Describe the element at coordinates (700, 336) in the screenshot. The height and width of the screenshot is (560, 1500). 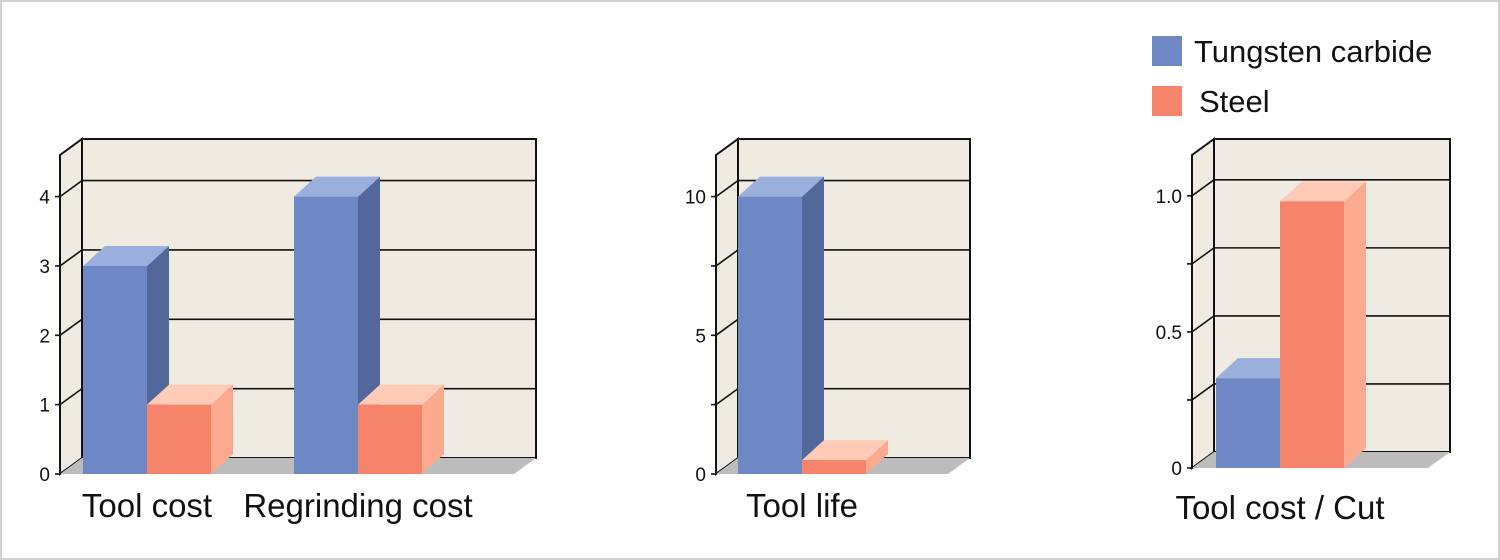
I see `y-tick-label: 5` at that location.